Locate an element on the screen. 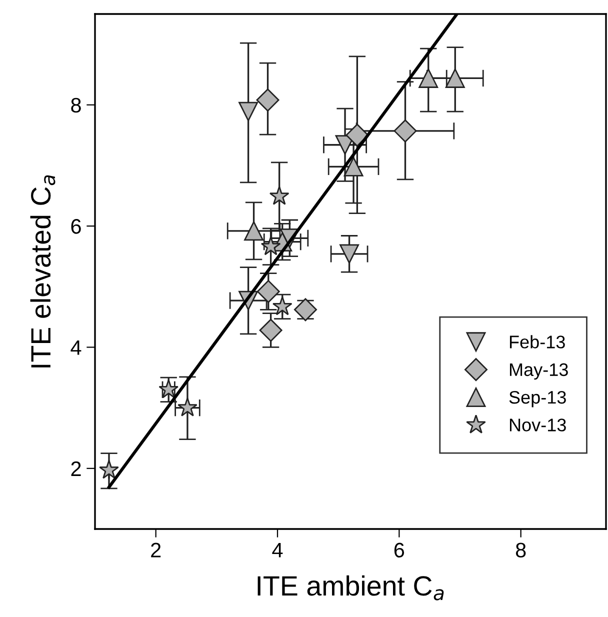 The height and width of the screenshot is (617, 608). y-tick-label: 8 is located at coordinates (76, 105).